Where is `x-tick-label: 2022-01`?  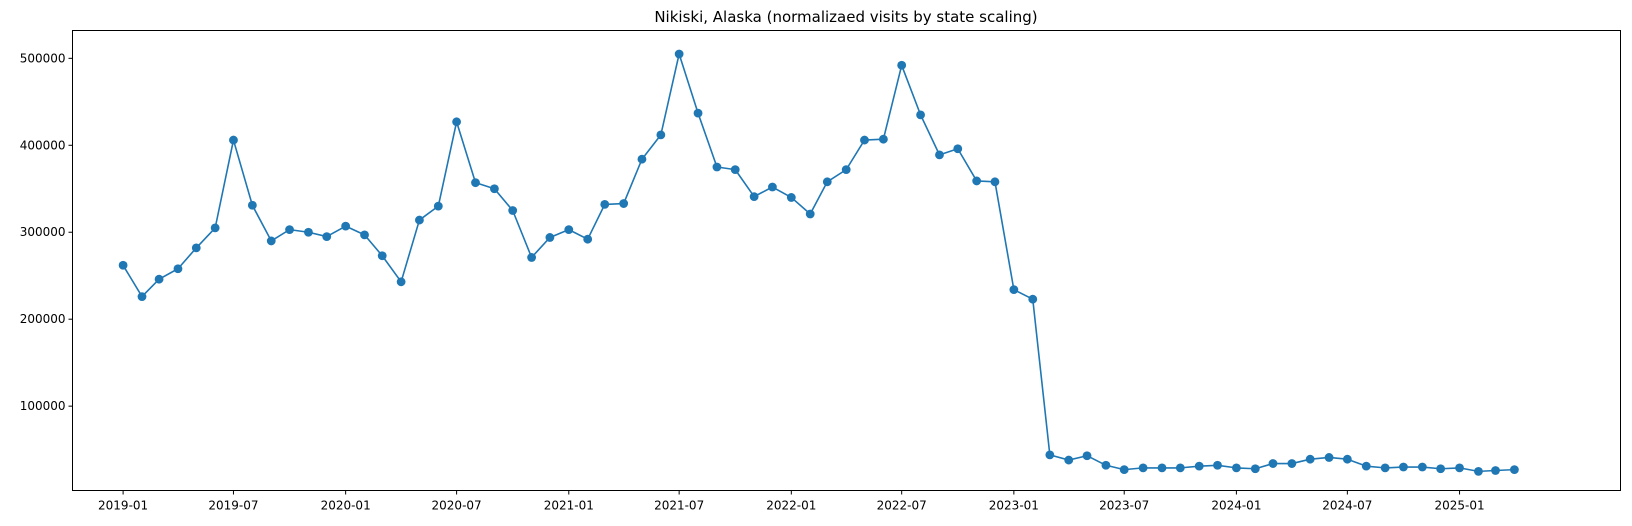
x-tick-label: 2022-01 is located at coordinates (791, 506).